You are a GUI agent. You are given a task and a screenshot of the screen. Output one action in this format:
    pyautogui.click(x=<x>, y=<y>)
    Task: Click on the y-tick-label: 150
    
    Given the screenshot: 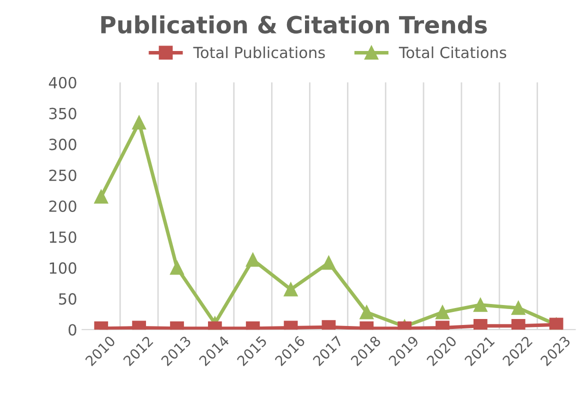 What is the action you would take?
    pyautogui.click(x=63, y=237)
    